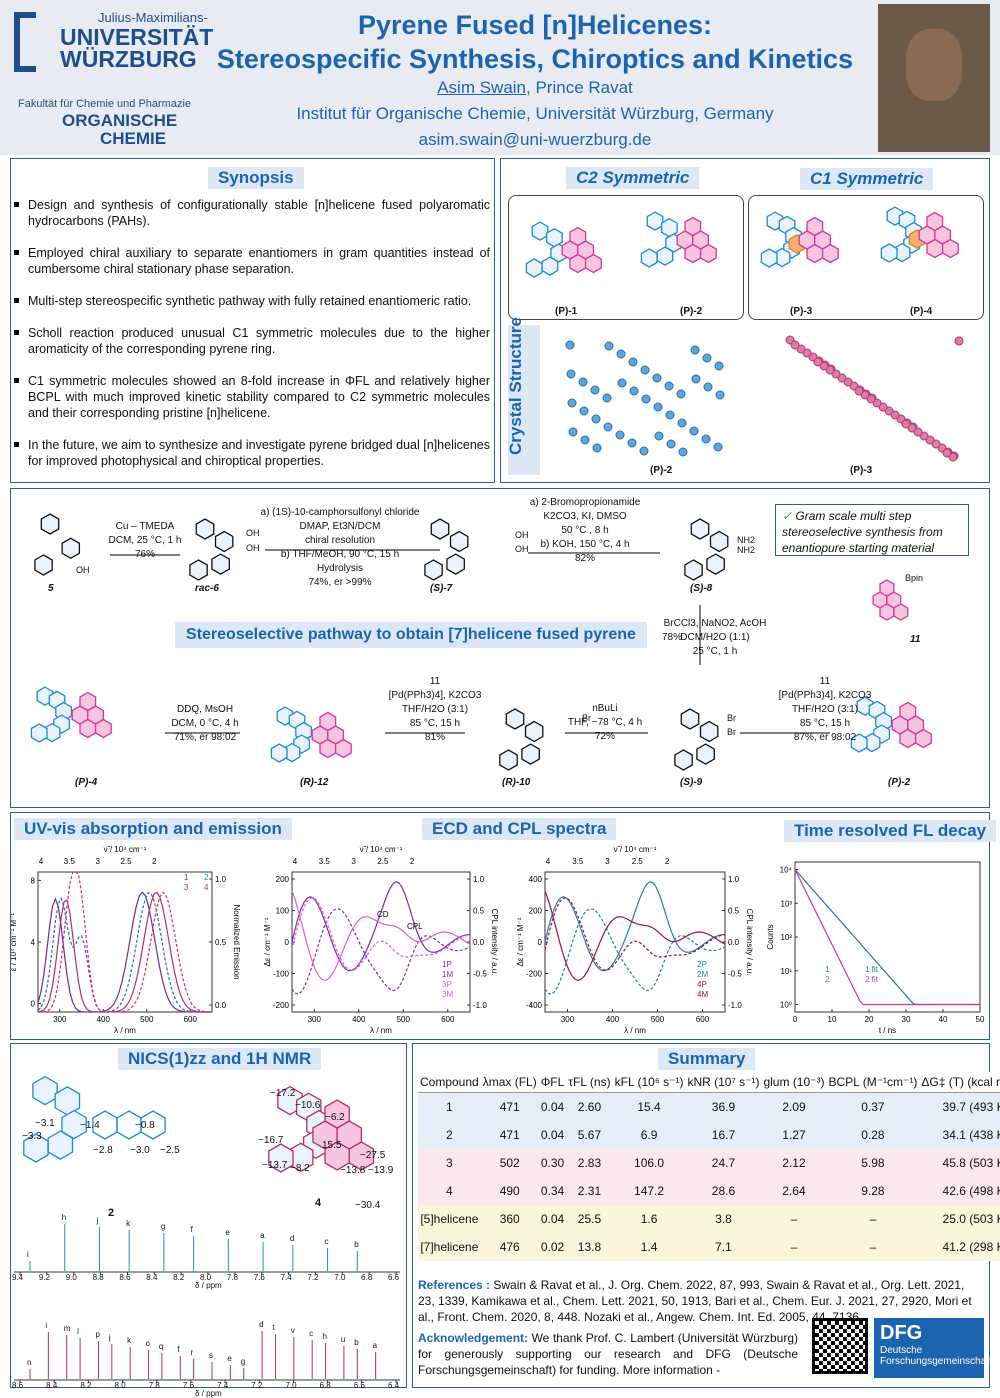 This screenshot has width=1000, height=1398. What do you see at coordinates (552, 1162) in the screenshot?
I see `cell: 0.30` at bounding box center [552, 1162].